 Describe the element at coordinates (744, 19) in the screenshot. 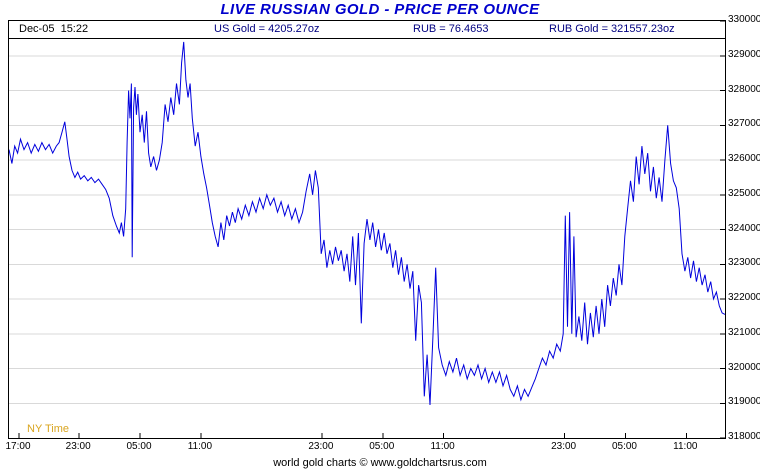

I see `y-tick-label: 330000` at that location.